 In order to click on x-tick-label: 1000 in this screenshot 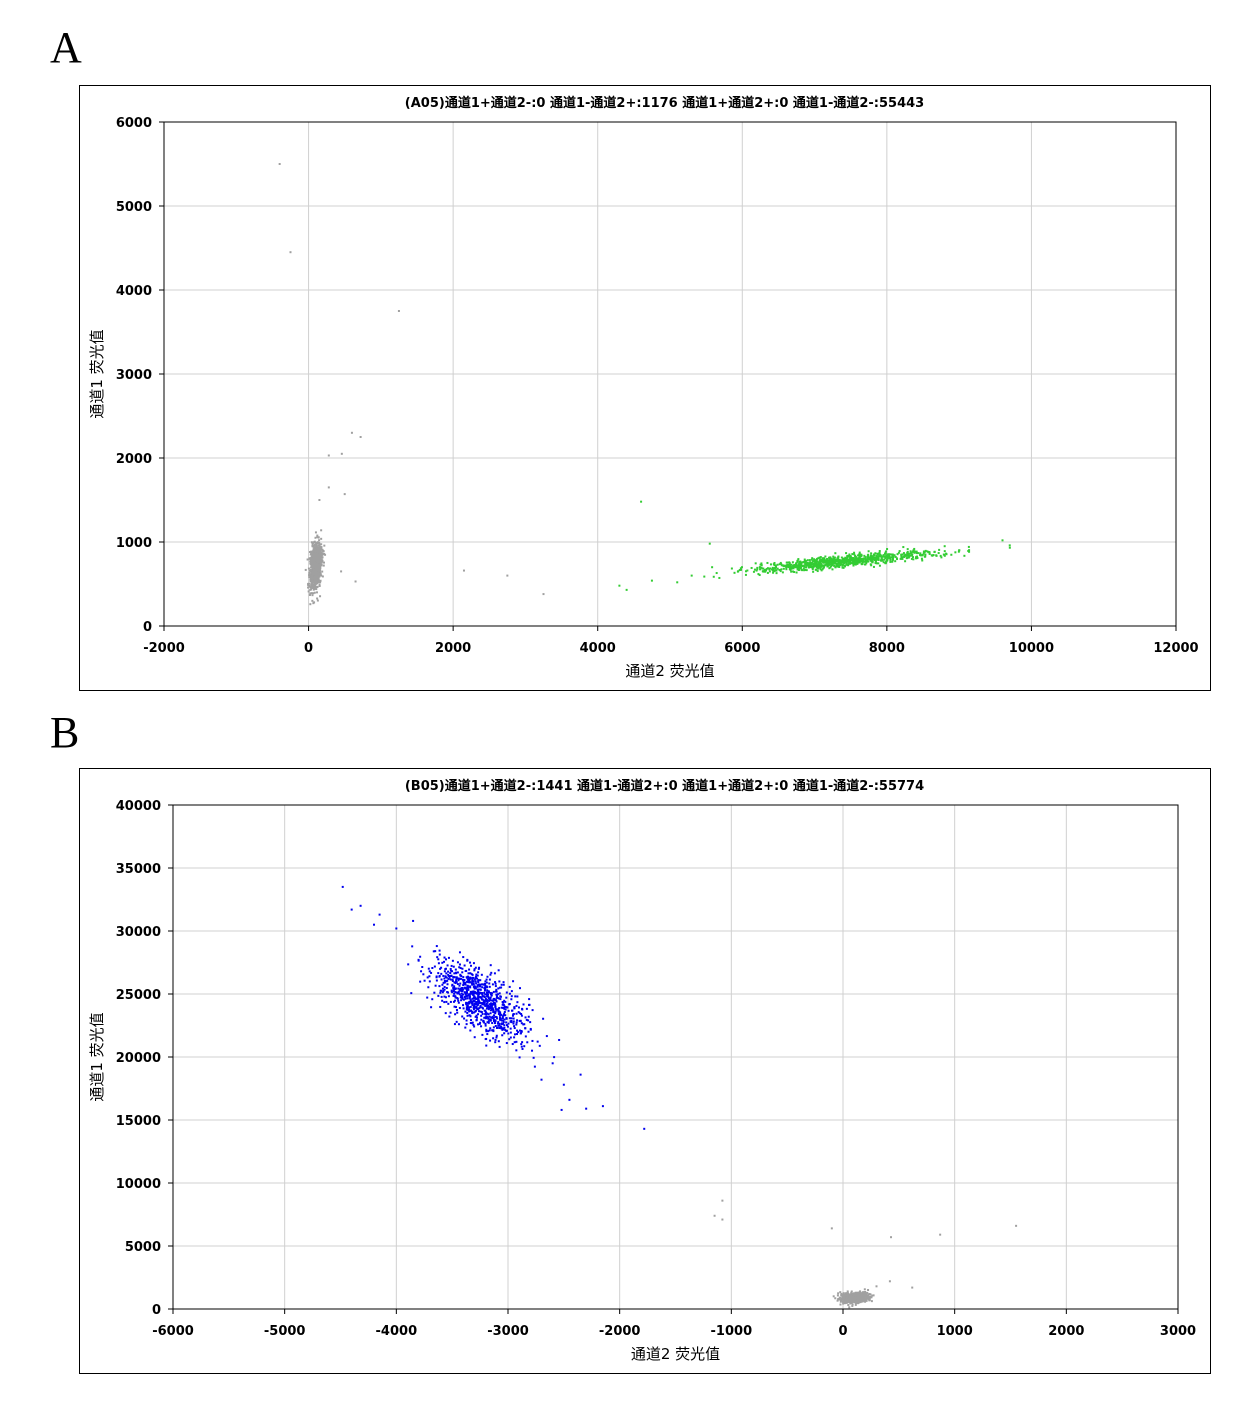, I will do `click(955, 1331)`.